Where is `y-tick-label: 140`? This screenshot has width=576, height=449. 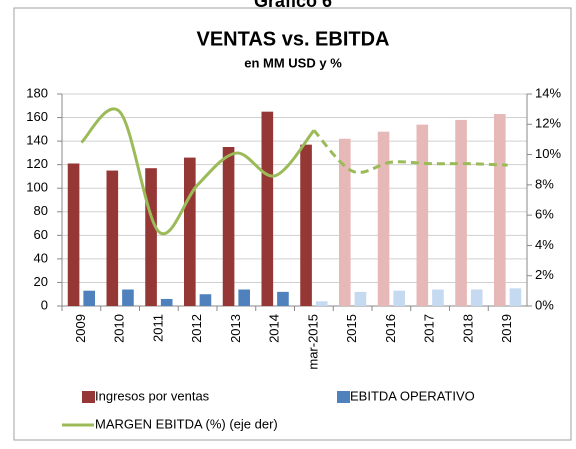 y-tick-label: 140 is located at coordinates (37, 140).